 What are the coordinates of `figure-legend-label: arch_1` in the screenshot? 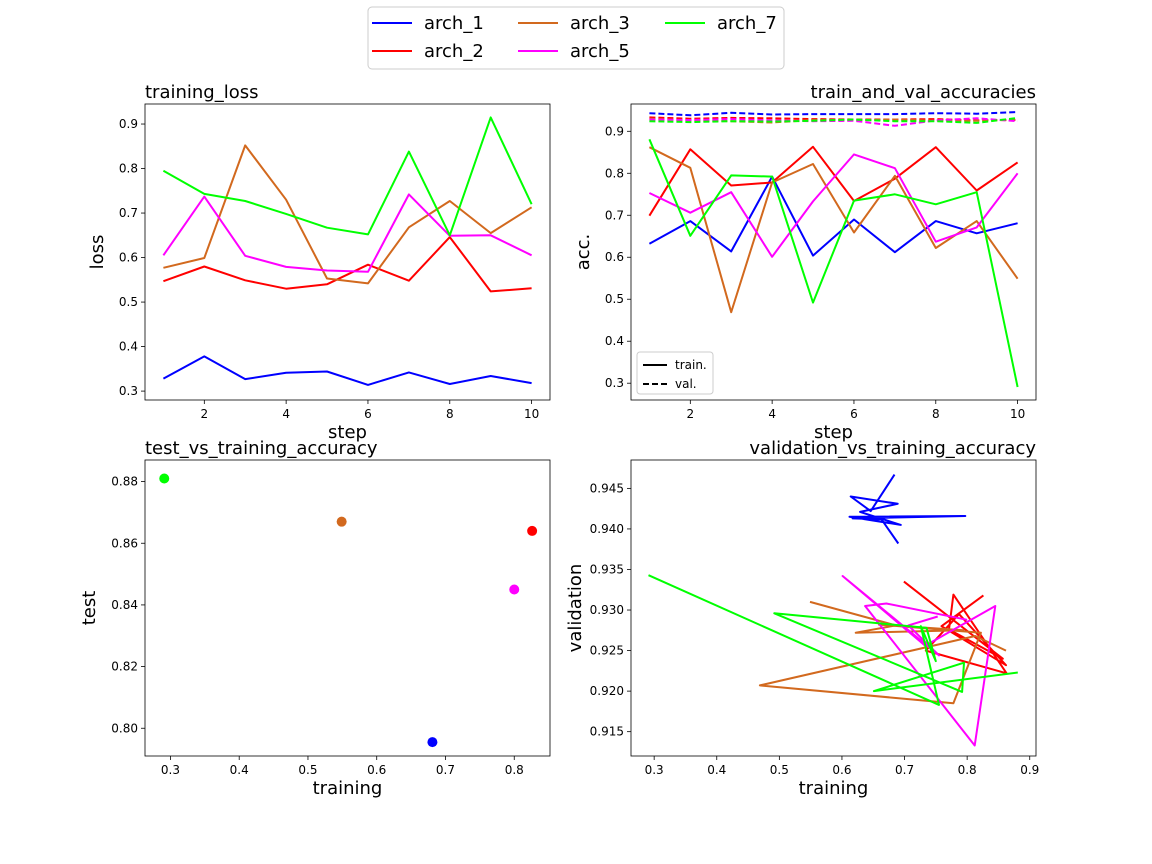 It's located at (454, 23).